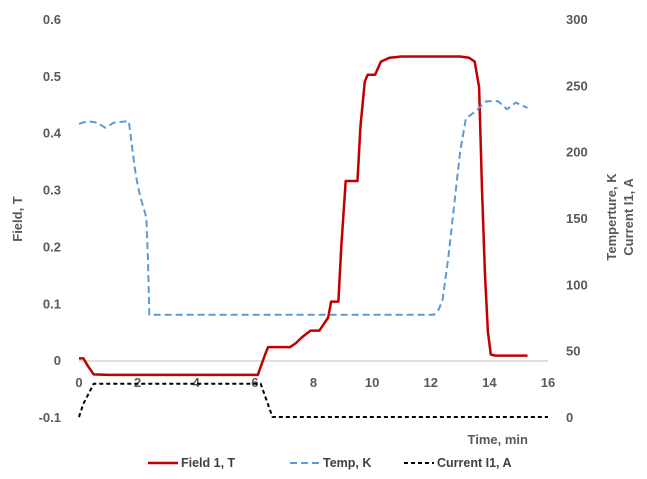 The width and height of the screenshot is (647, 479). What do you see at coordinates (52, 190) in the screenshot?
I see `y-left-tick-label-4: 0.3` at bounding box center [52, 190].